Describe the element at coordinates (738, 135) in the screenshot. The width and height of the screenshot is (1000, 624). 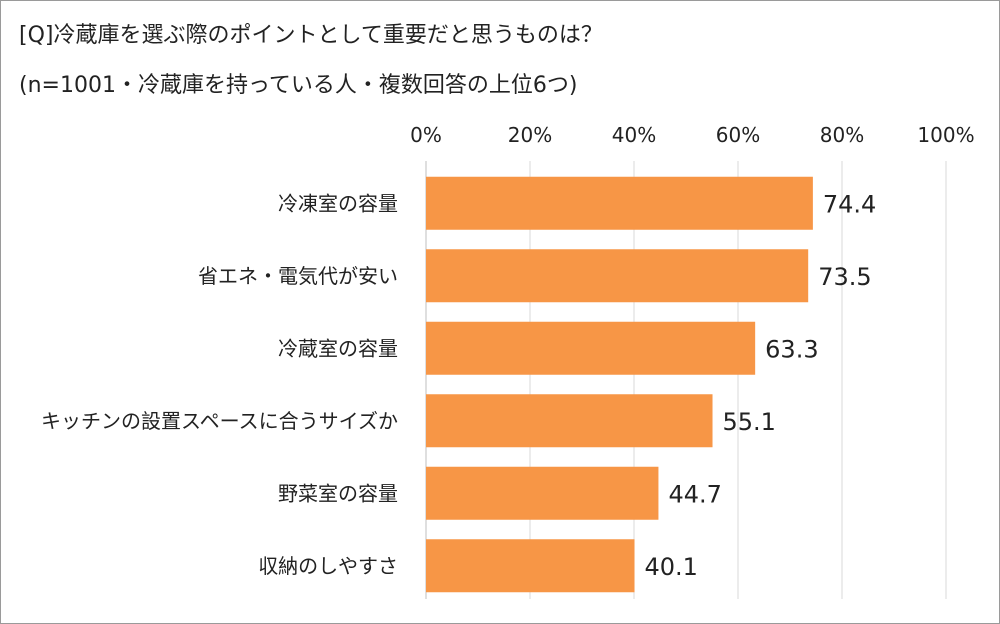
I see `x-tick-label: 60%` at that location.